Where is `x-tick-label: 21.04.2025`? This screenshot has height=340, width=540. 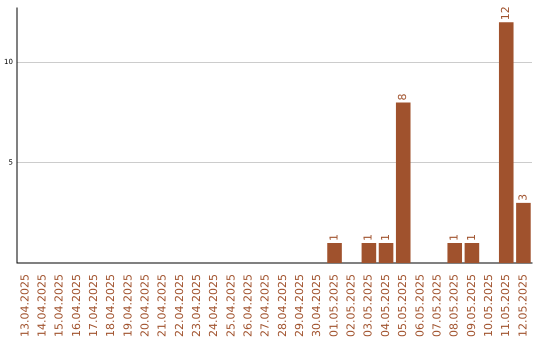
x-tick-label: 21.04.2025 is located at coordinates (162, 306).